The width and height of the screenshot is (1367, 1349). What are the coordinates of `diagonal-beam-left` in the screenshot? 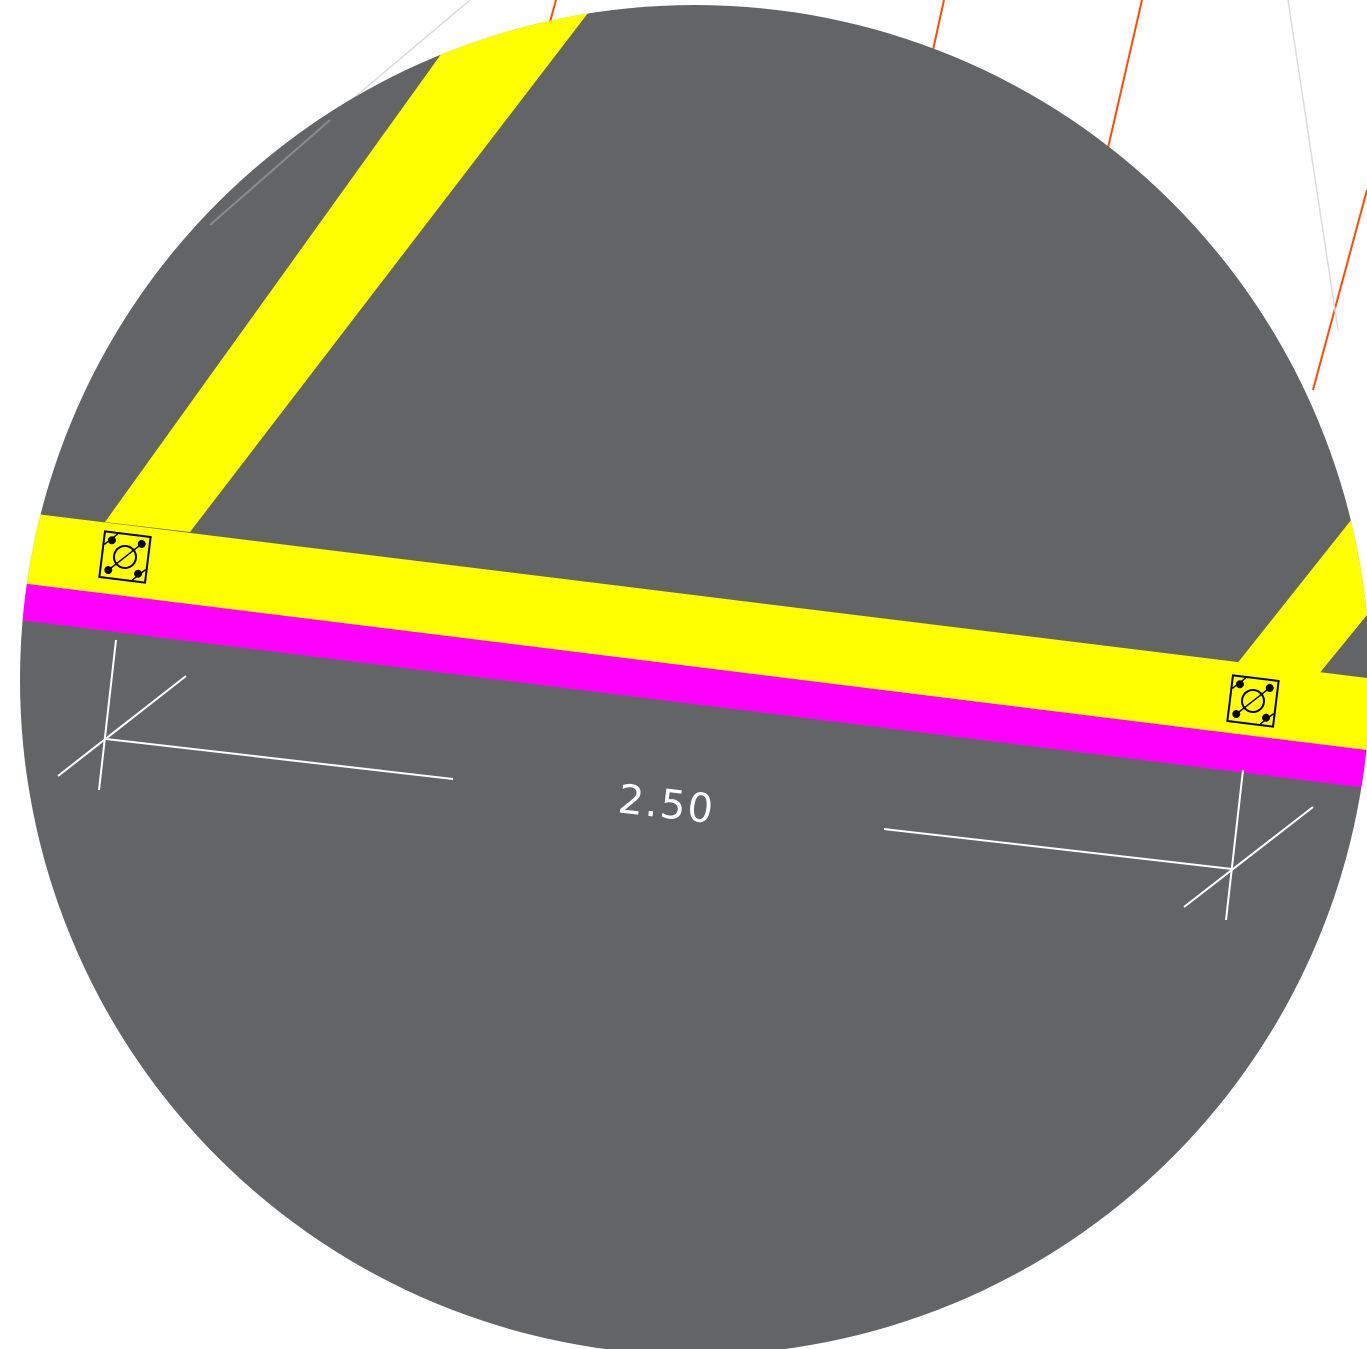 It's located at (351, 268).